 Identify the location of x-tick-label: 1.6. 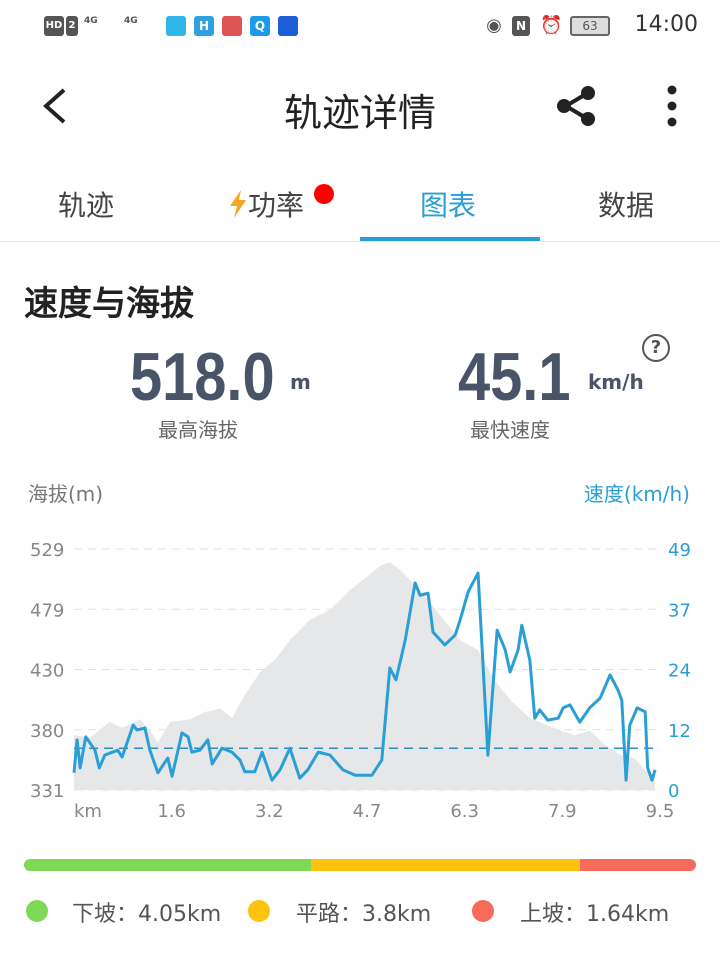
(171, 811).